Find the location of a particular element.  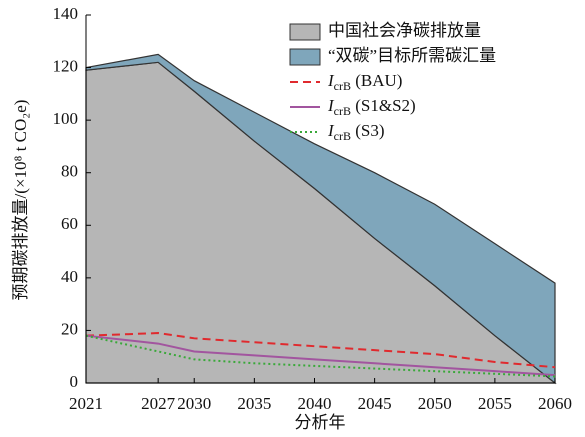

x-tick-label: 2060 is located at coordinates (555, 403).